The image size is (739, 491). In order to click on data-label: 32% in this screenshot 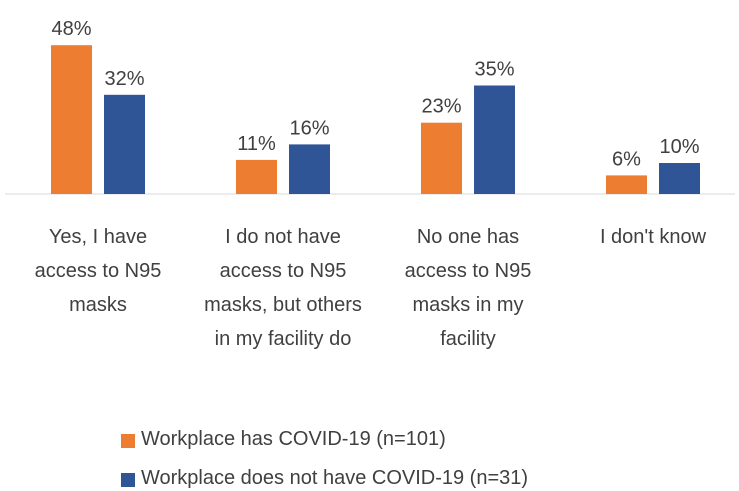, I will do `click(124, 79)`.